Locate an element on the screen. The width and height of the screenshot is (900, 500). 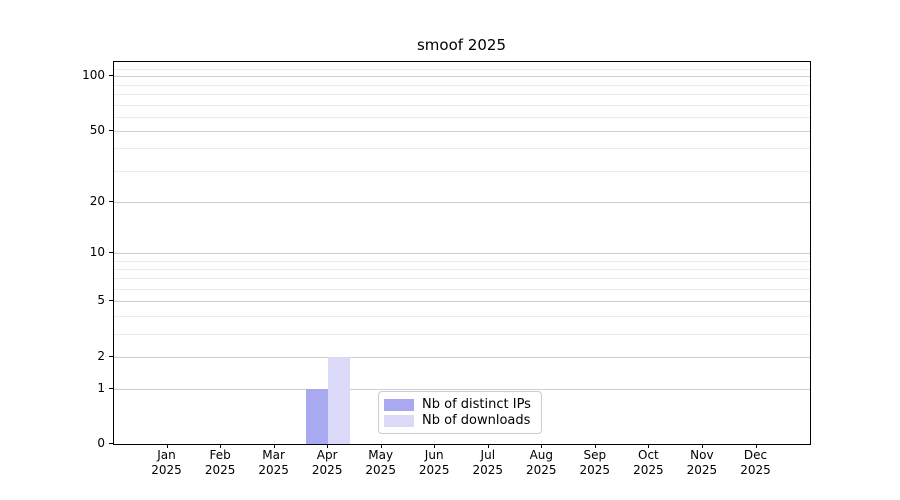
chart-title: smoof 2025 is located at coordinates (461, 45).